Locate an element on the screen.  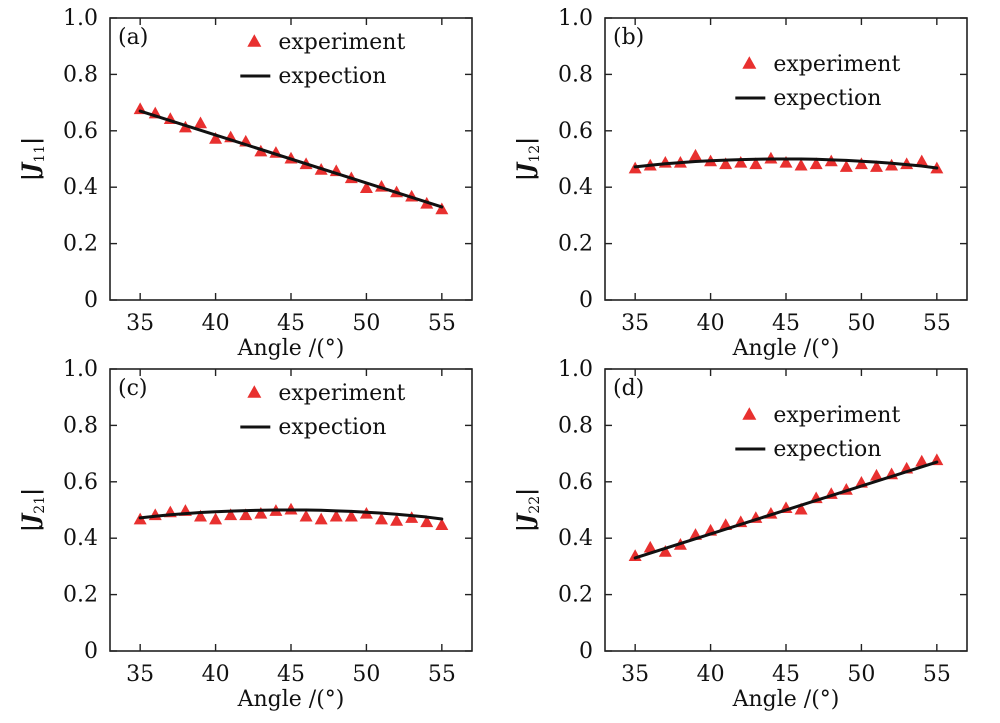
y-axis-title: |J11| is located at coordinates (33, 159).